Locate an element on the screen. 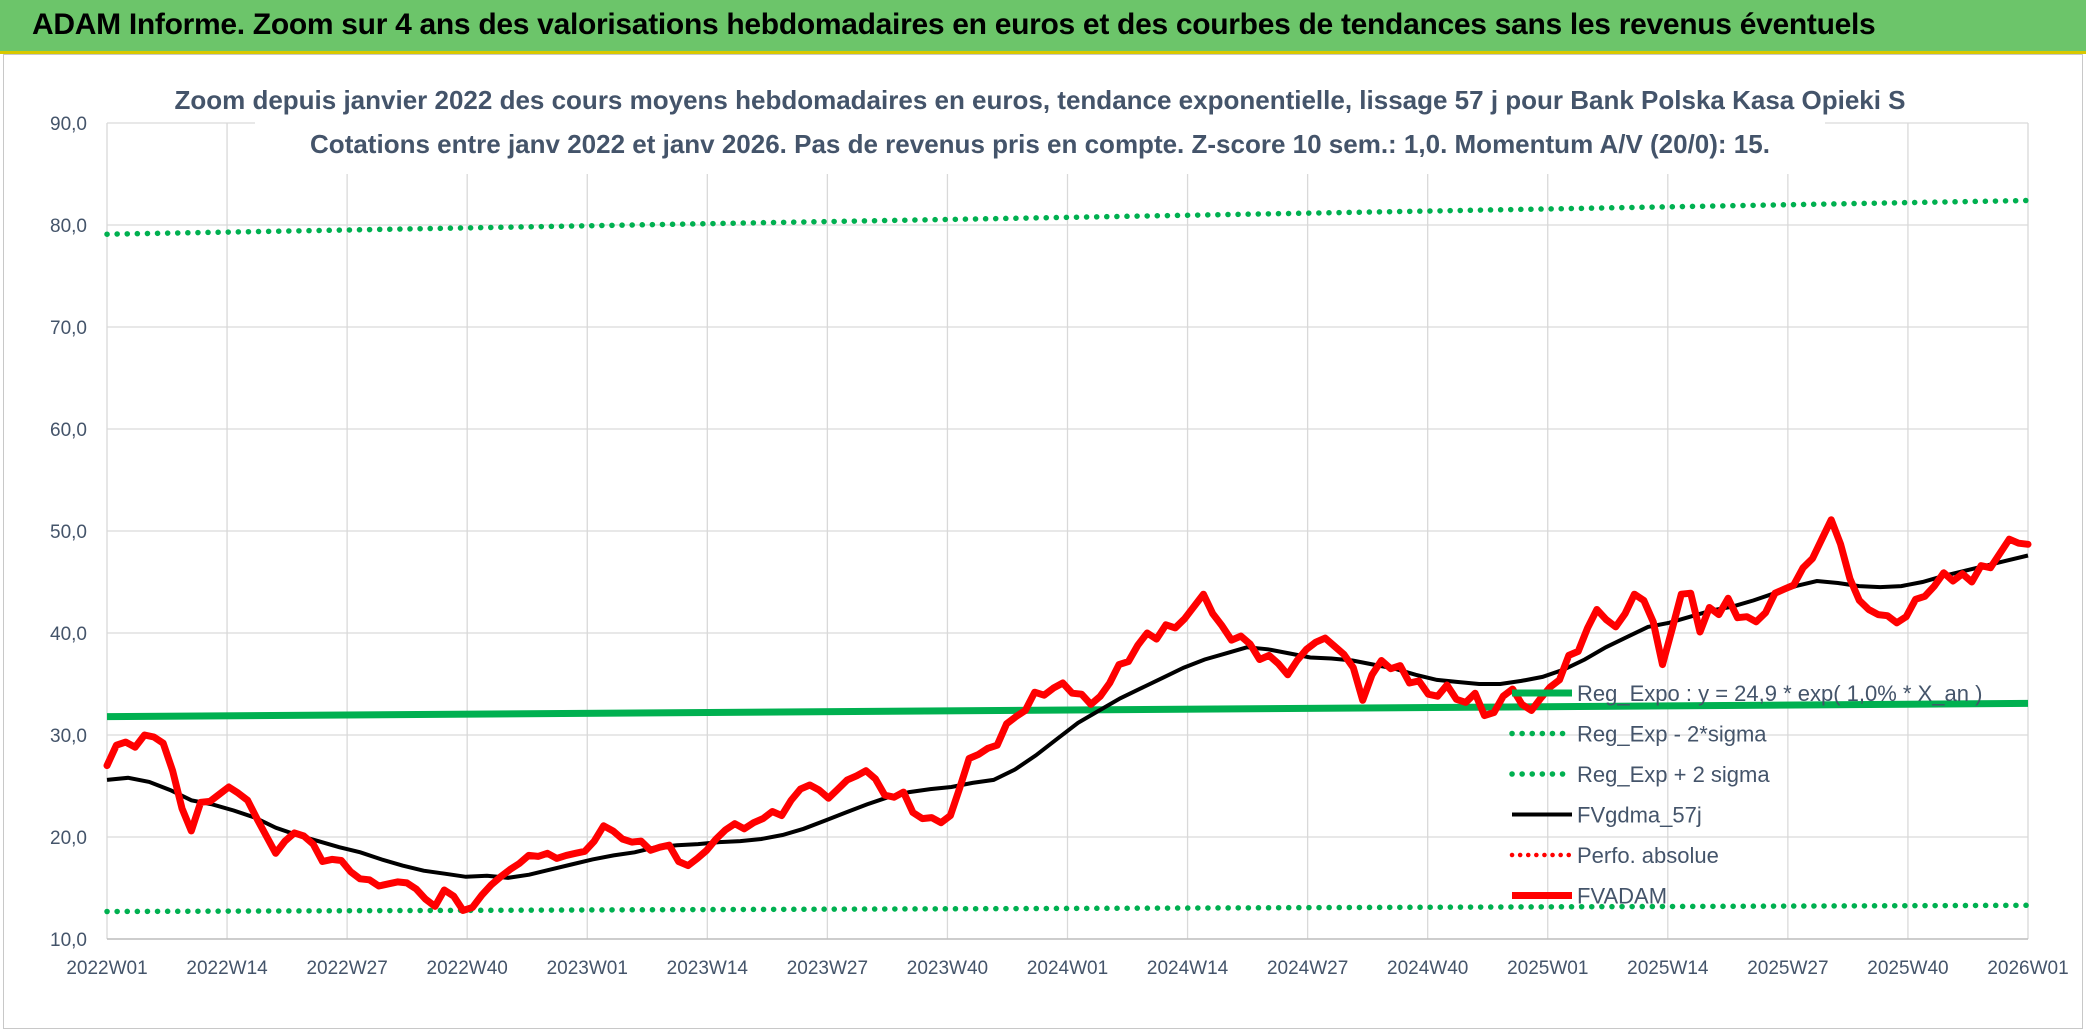 This screenshot has width=2086, height=1031. x-tick-label: 2023W01 is located at coordinates (587, 968).